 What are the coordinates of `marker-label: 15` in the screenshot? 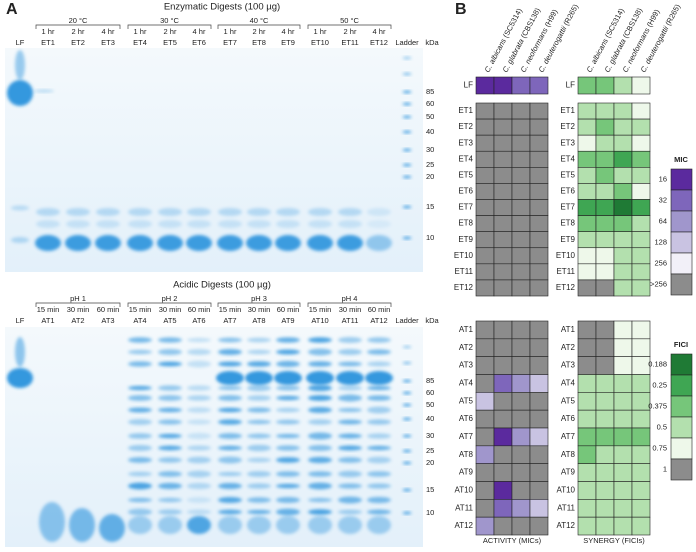 It's located at (430, 206).